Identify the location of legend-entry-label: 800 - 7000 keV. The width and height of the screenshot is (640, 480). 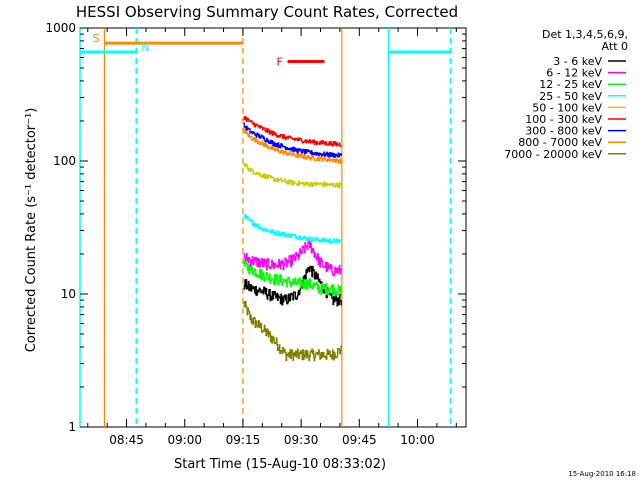
(560, 142).